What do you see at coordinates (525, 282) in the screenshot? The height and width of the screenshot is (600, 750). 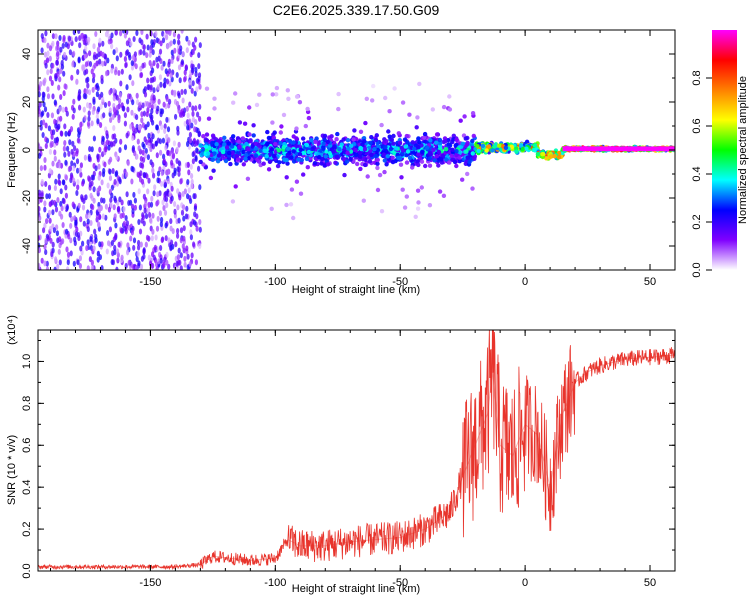 I see `x-tick-label: 0` at bounding box center [525, 282].